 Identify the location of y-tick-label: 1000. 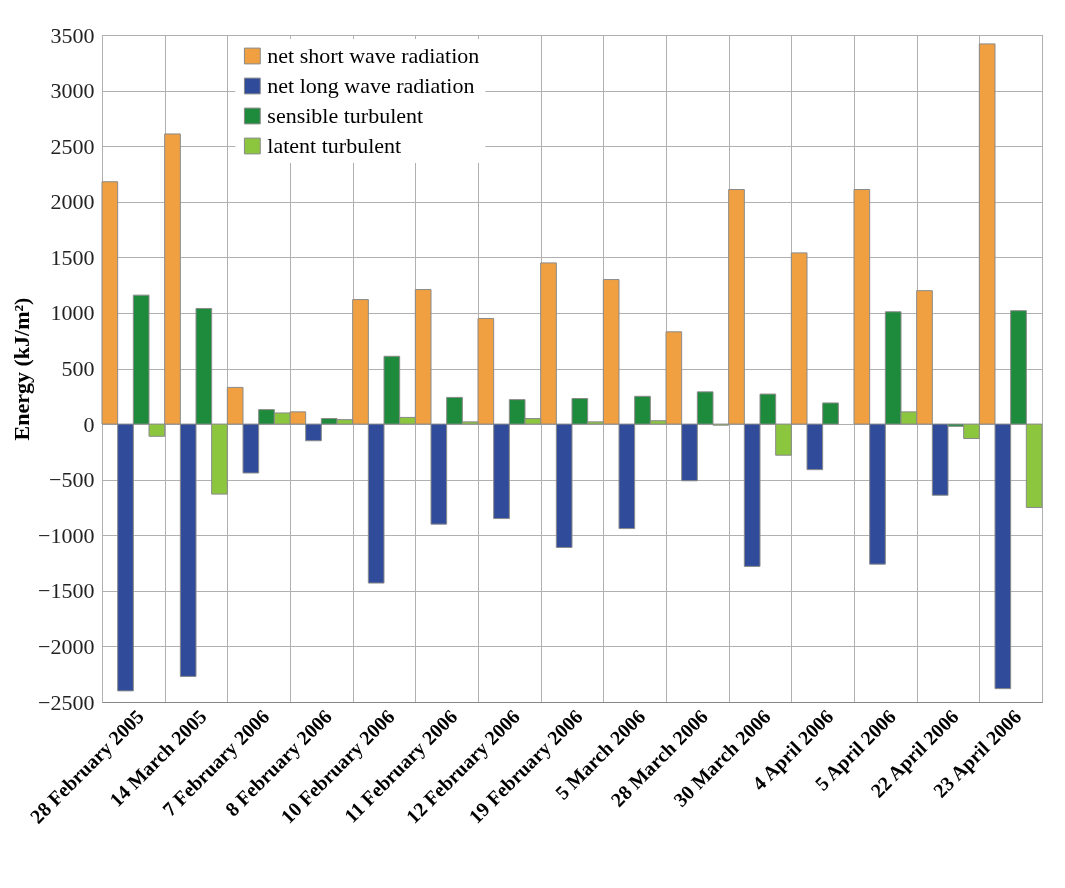
(72, 313).